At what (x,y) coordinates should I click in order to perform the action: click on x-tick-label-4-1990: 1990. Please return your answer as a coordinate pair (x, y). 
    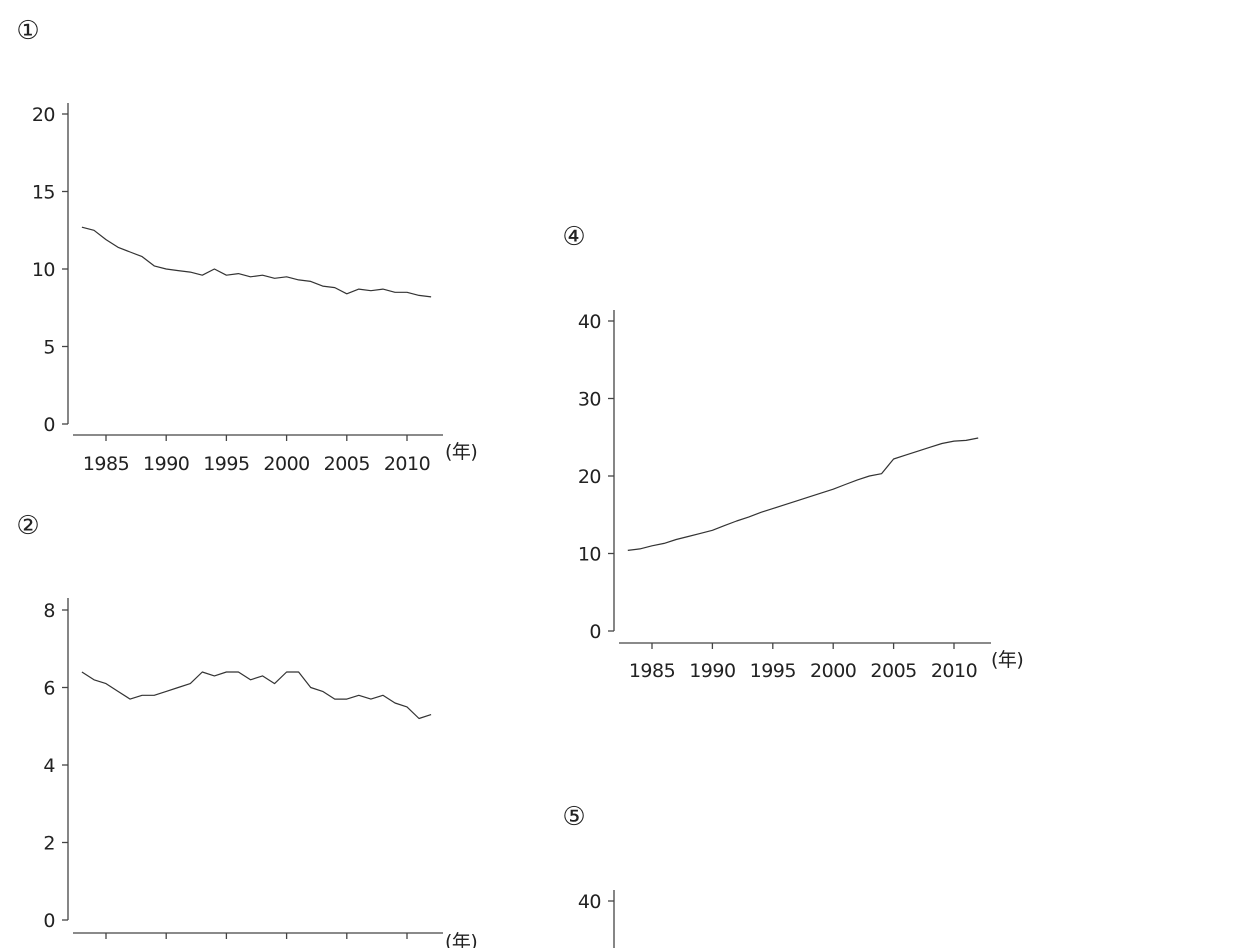
    Looking at the image, I should click on (712, 671).